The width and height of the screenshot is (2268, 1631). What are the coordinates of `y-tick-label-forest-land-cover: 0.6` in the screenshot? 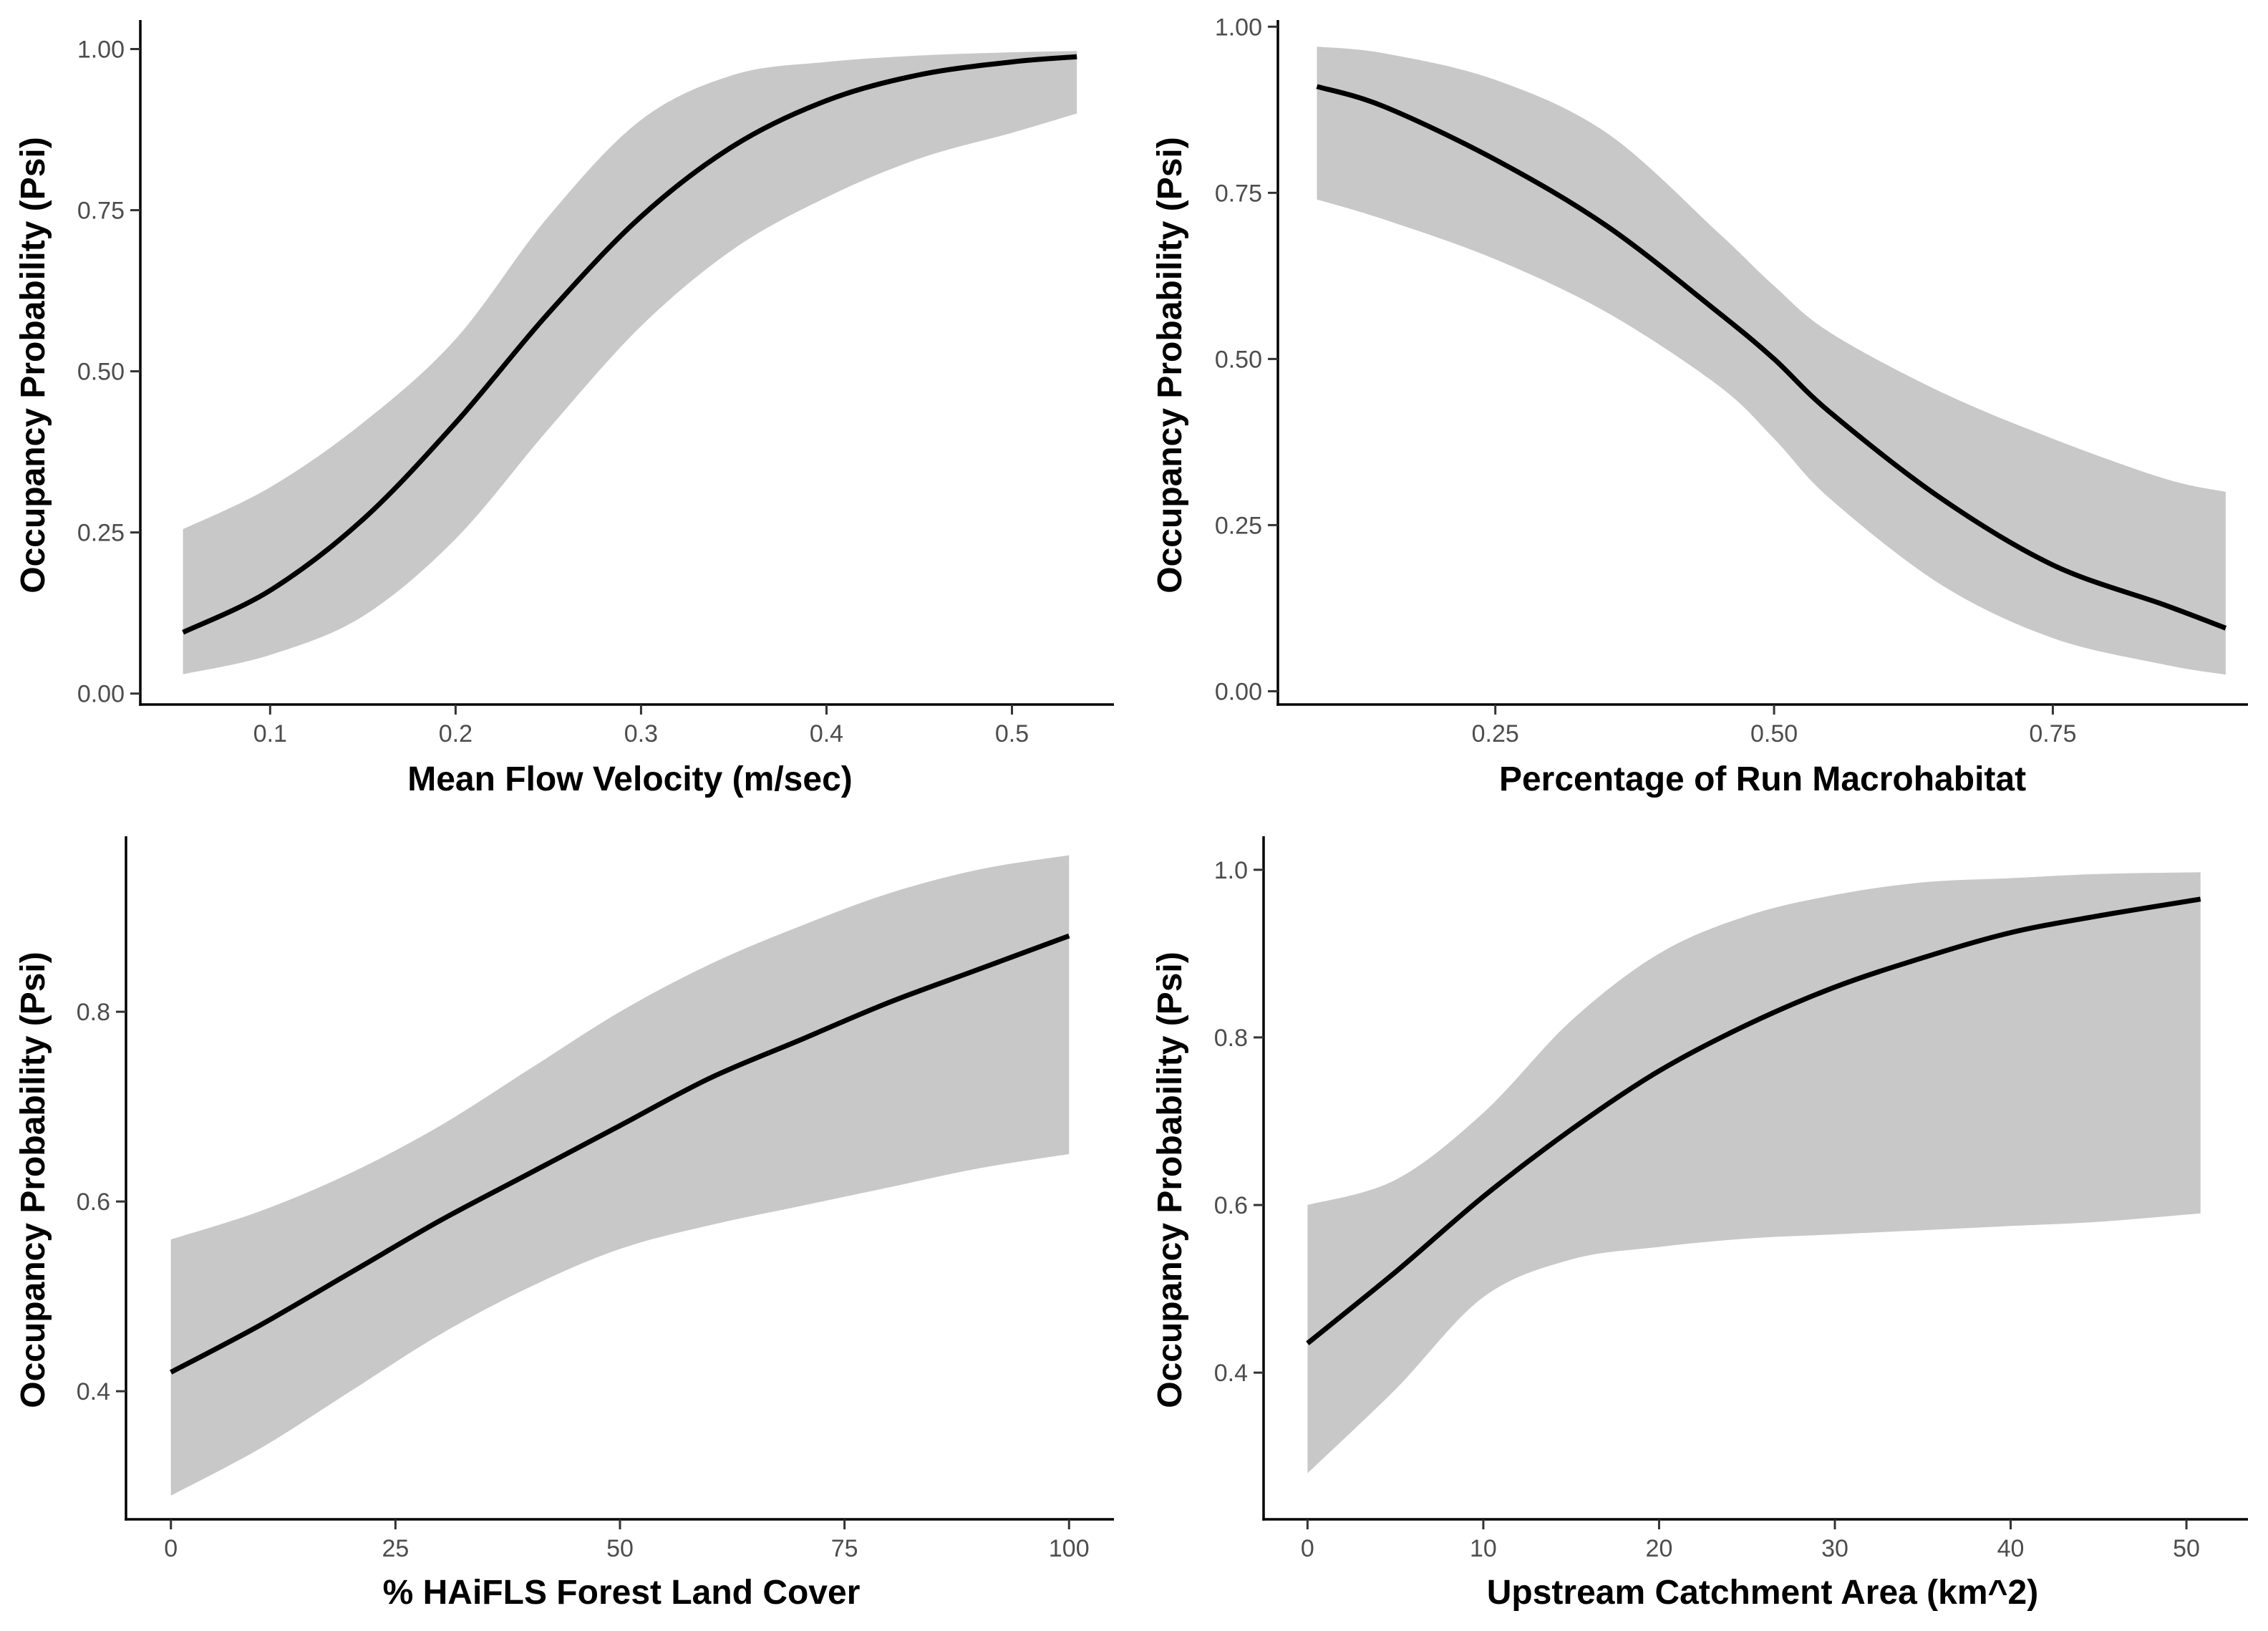 It's located at (94, 1202).